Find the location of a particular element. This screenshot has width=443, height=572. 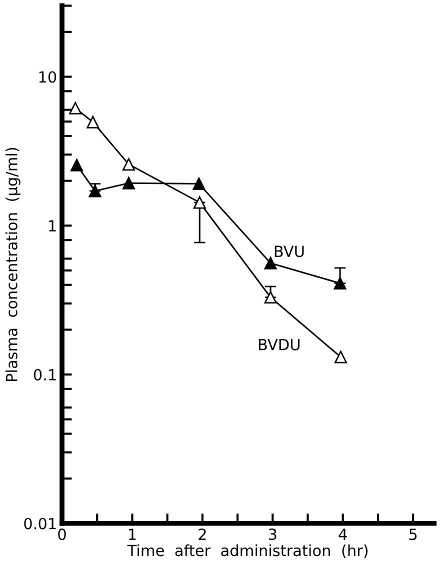

y-tick-label: 10 is located at coordinates (47, 77).